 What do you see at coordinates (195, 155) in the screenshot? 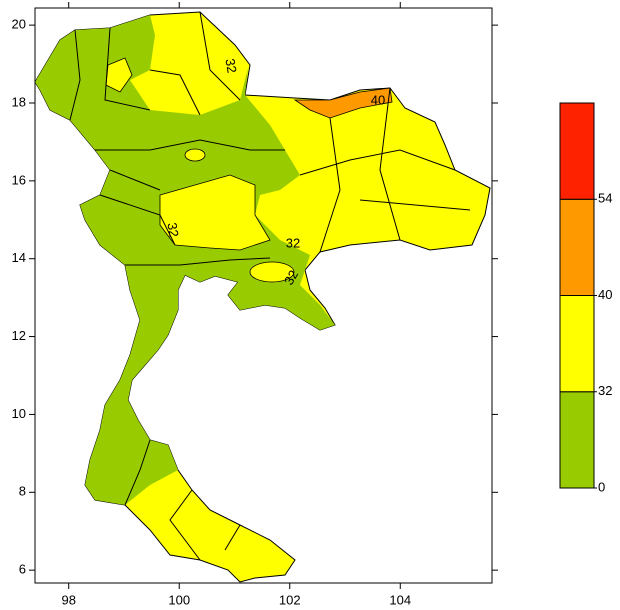
I see `region-yellow-small` at bounding box center [195, 155].